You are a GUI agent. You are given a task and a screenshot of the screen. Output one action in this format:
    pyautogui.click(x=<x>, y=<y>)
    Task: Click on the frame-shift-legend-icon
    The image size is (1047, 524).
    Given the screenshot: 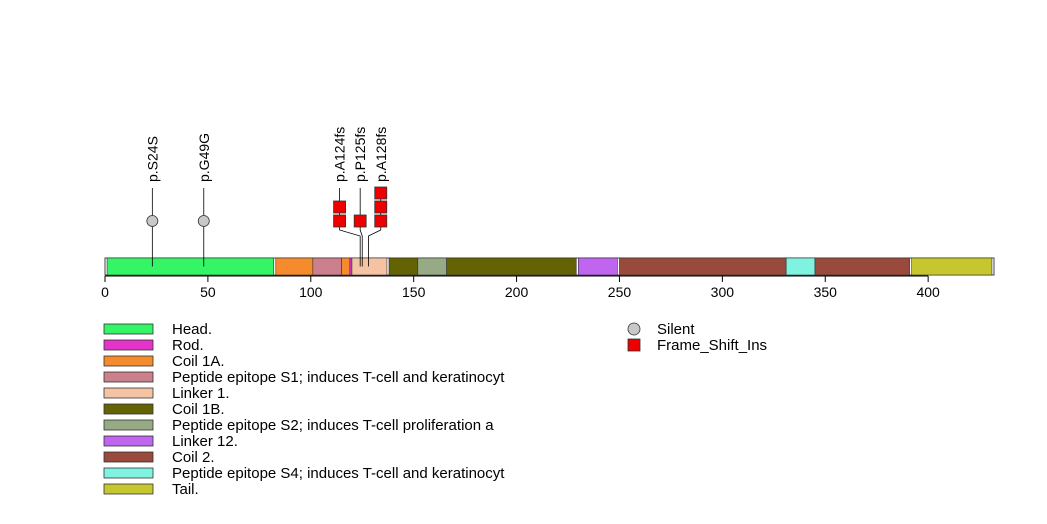 What is the action you would take?
    pyautogui.click(x=634, y=345)
    